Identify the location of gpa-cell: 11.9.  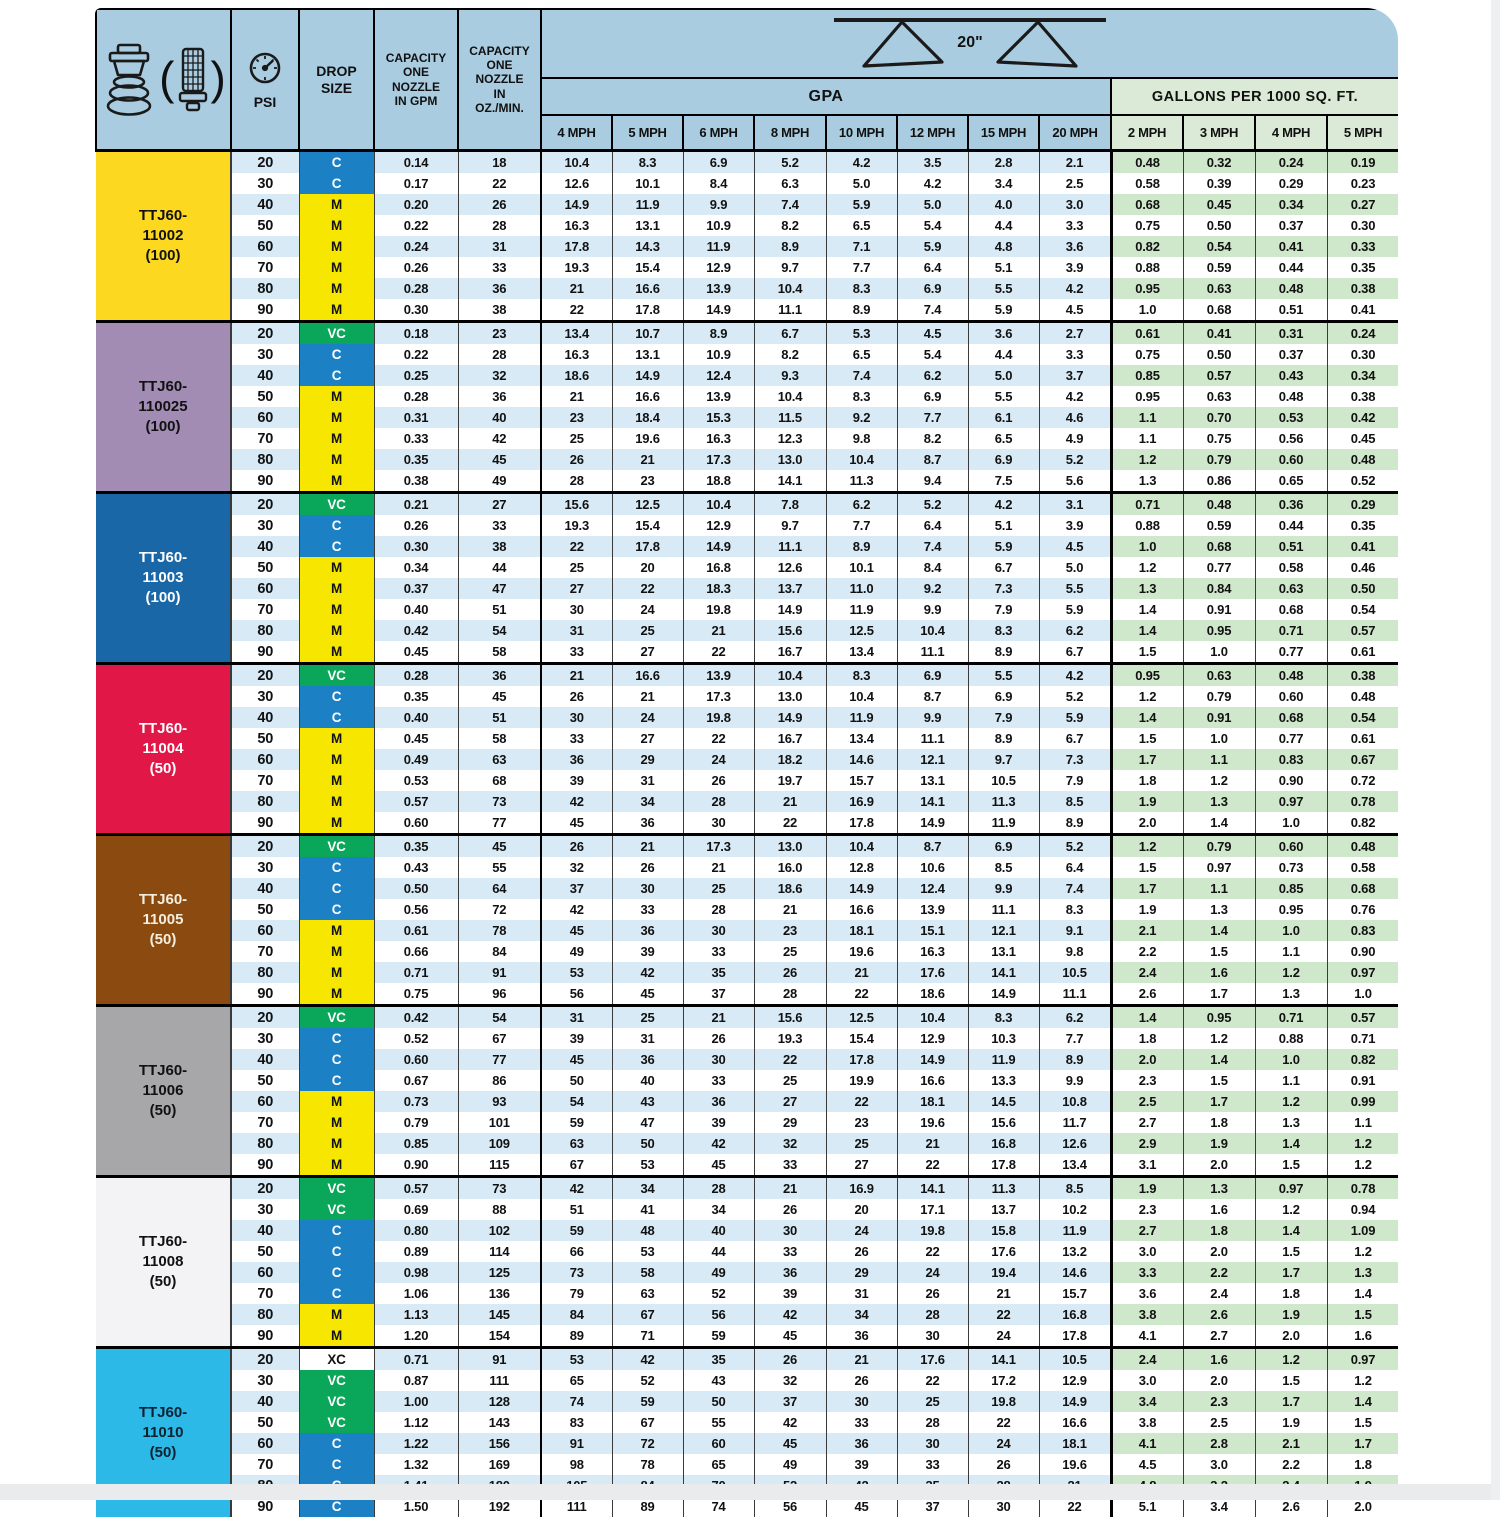
(861, 609).